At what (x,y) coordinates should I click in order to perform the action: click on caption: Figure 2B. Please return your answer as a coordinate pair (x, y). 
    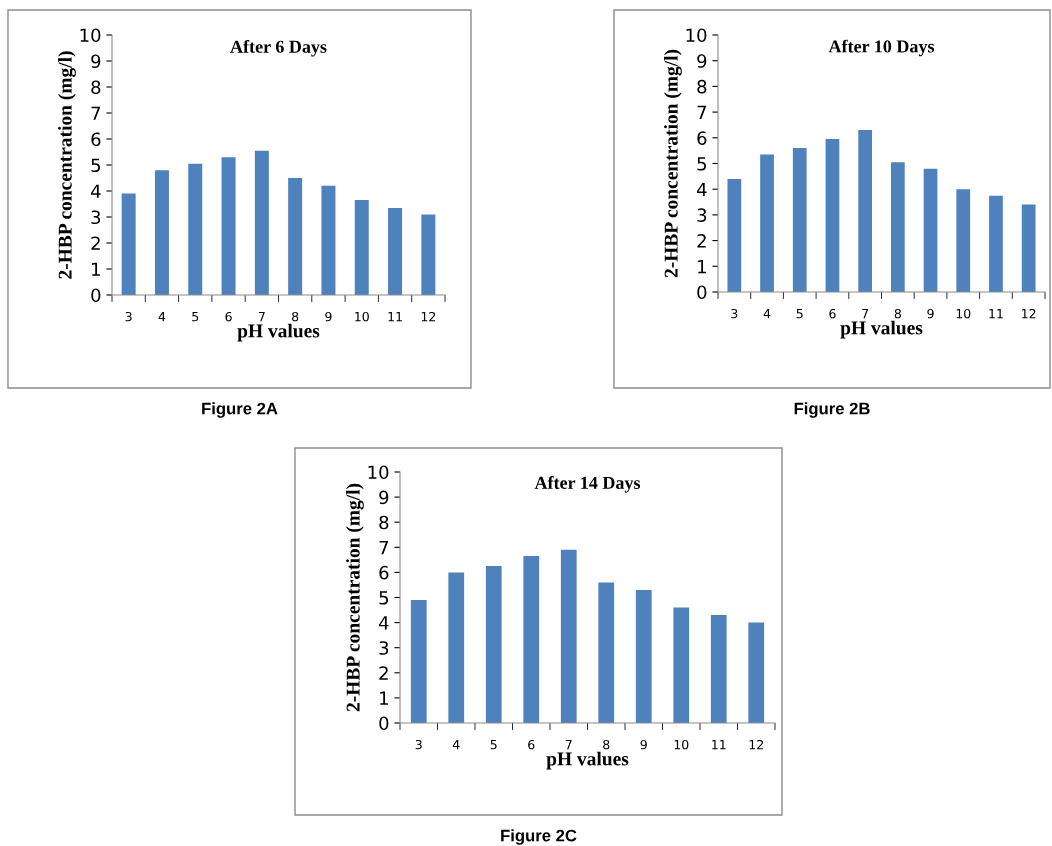
    Looking at the image, I should click on (832, 410).